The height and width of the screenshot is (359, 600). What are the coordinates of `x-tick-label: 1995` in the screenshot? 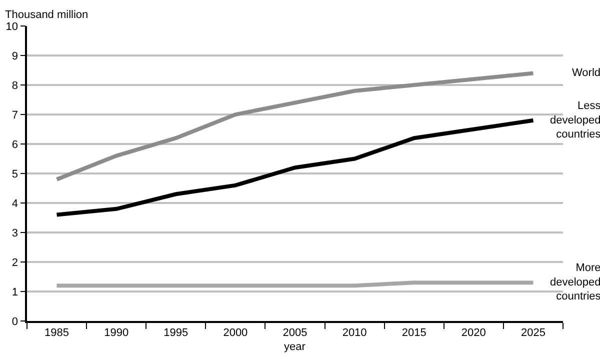 It's located at (176, 332).